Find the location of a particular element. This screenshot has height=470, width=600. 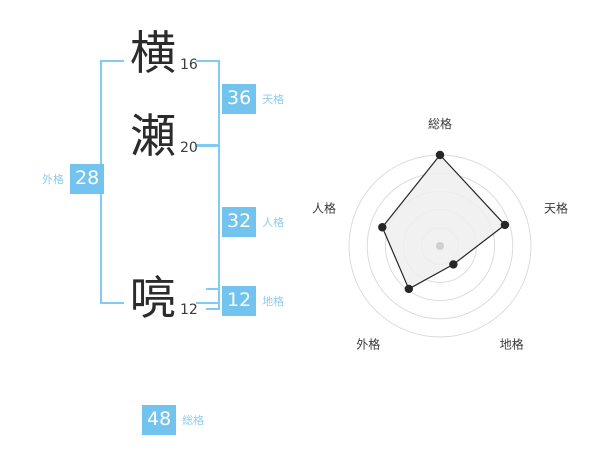

badge-soukaku-label: 総格 is located at coordinates (193, 420).